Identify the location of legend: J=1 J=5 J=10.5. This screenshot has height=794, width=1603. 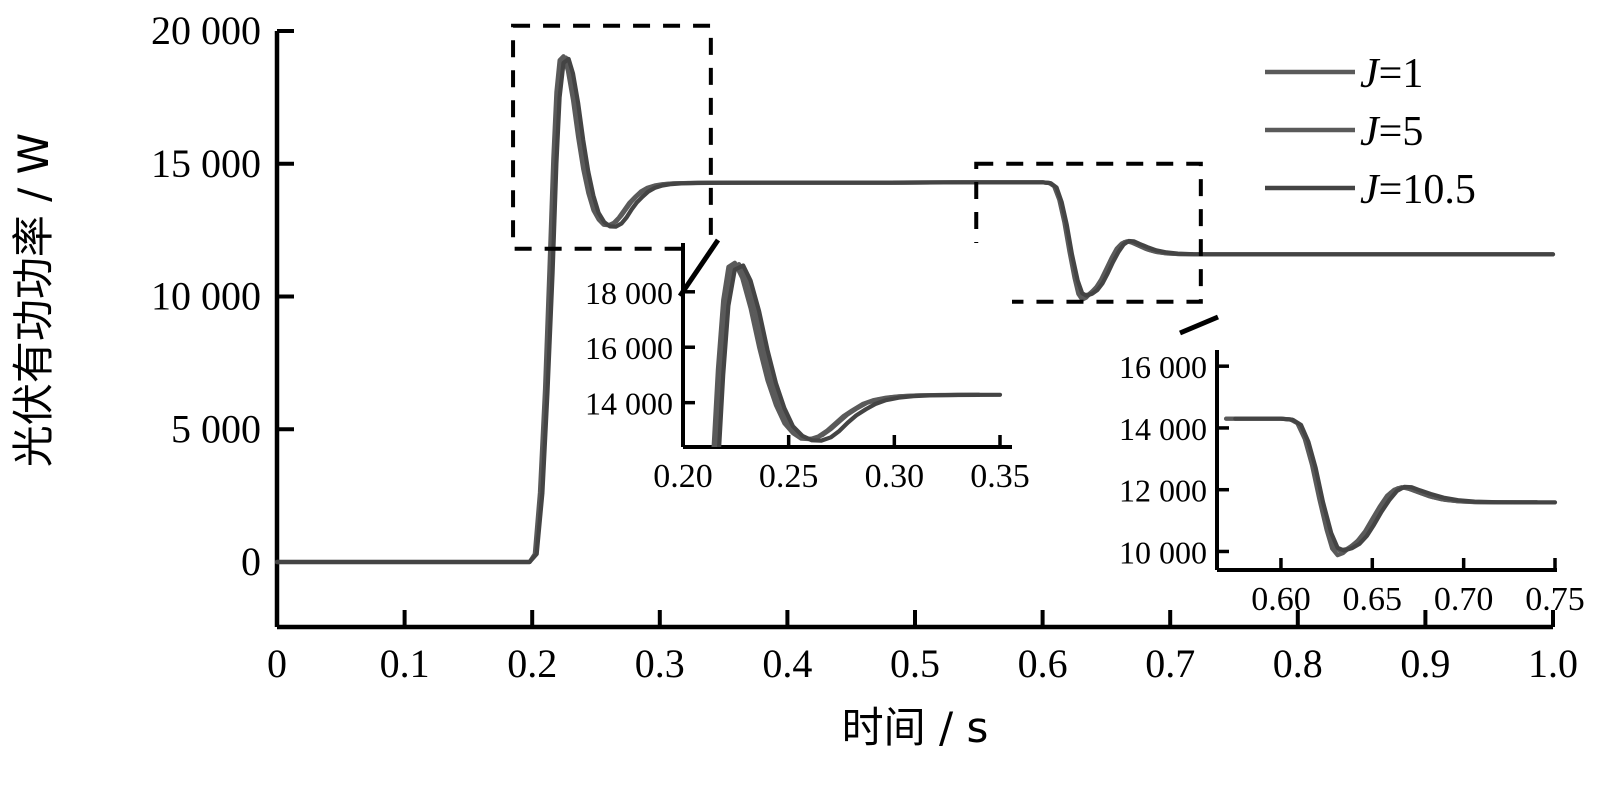
(1370, 132).